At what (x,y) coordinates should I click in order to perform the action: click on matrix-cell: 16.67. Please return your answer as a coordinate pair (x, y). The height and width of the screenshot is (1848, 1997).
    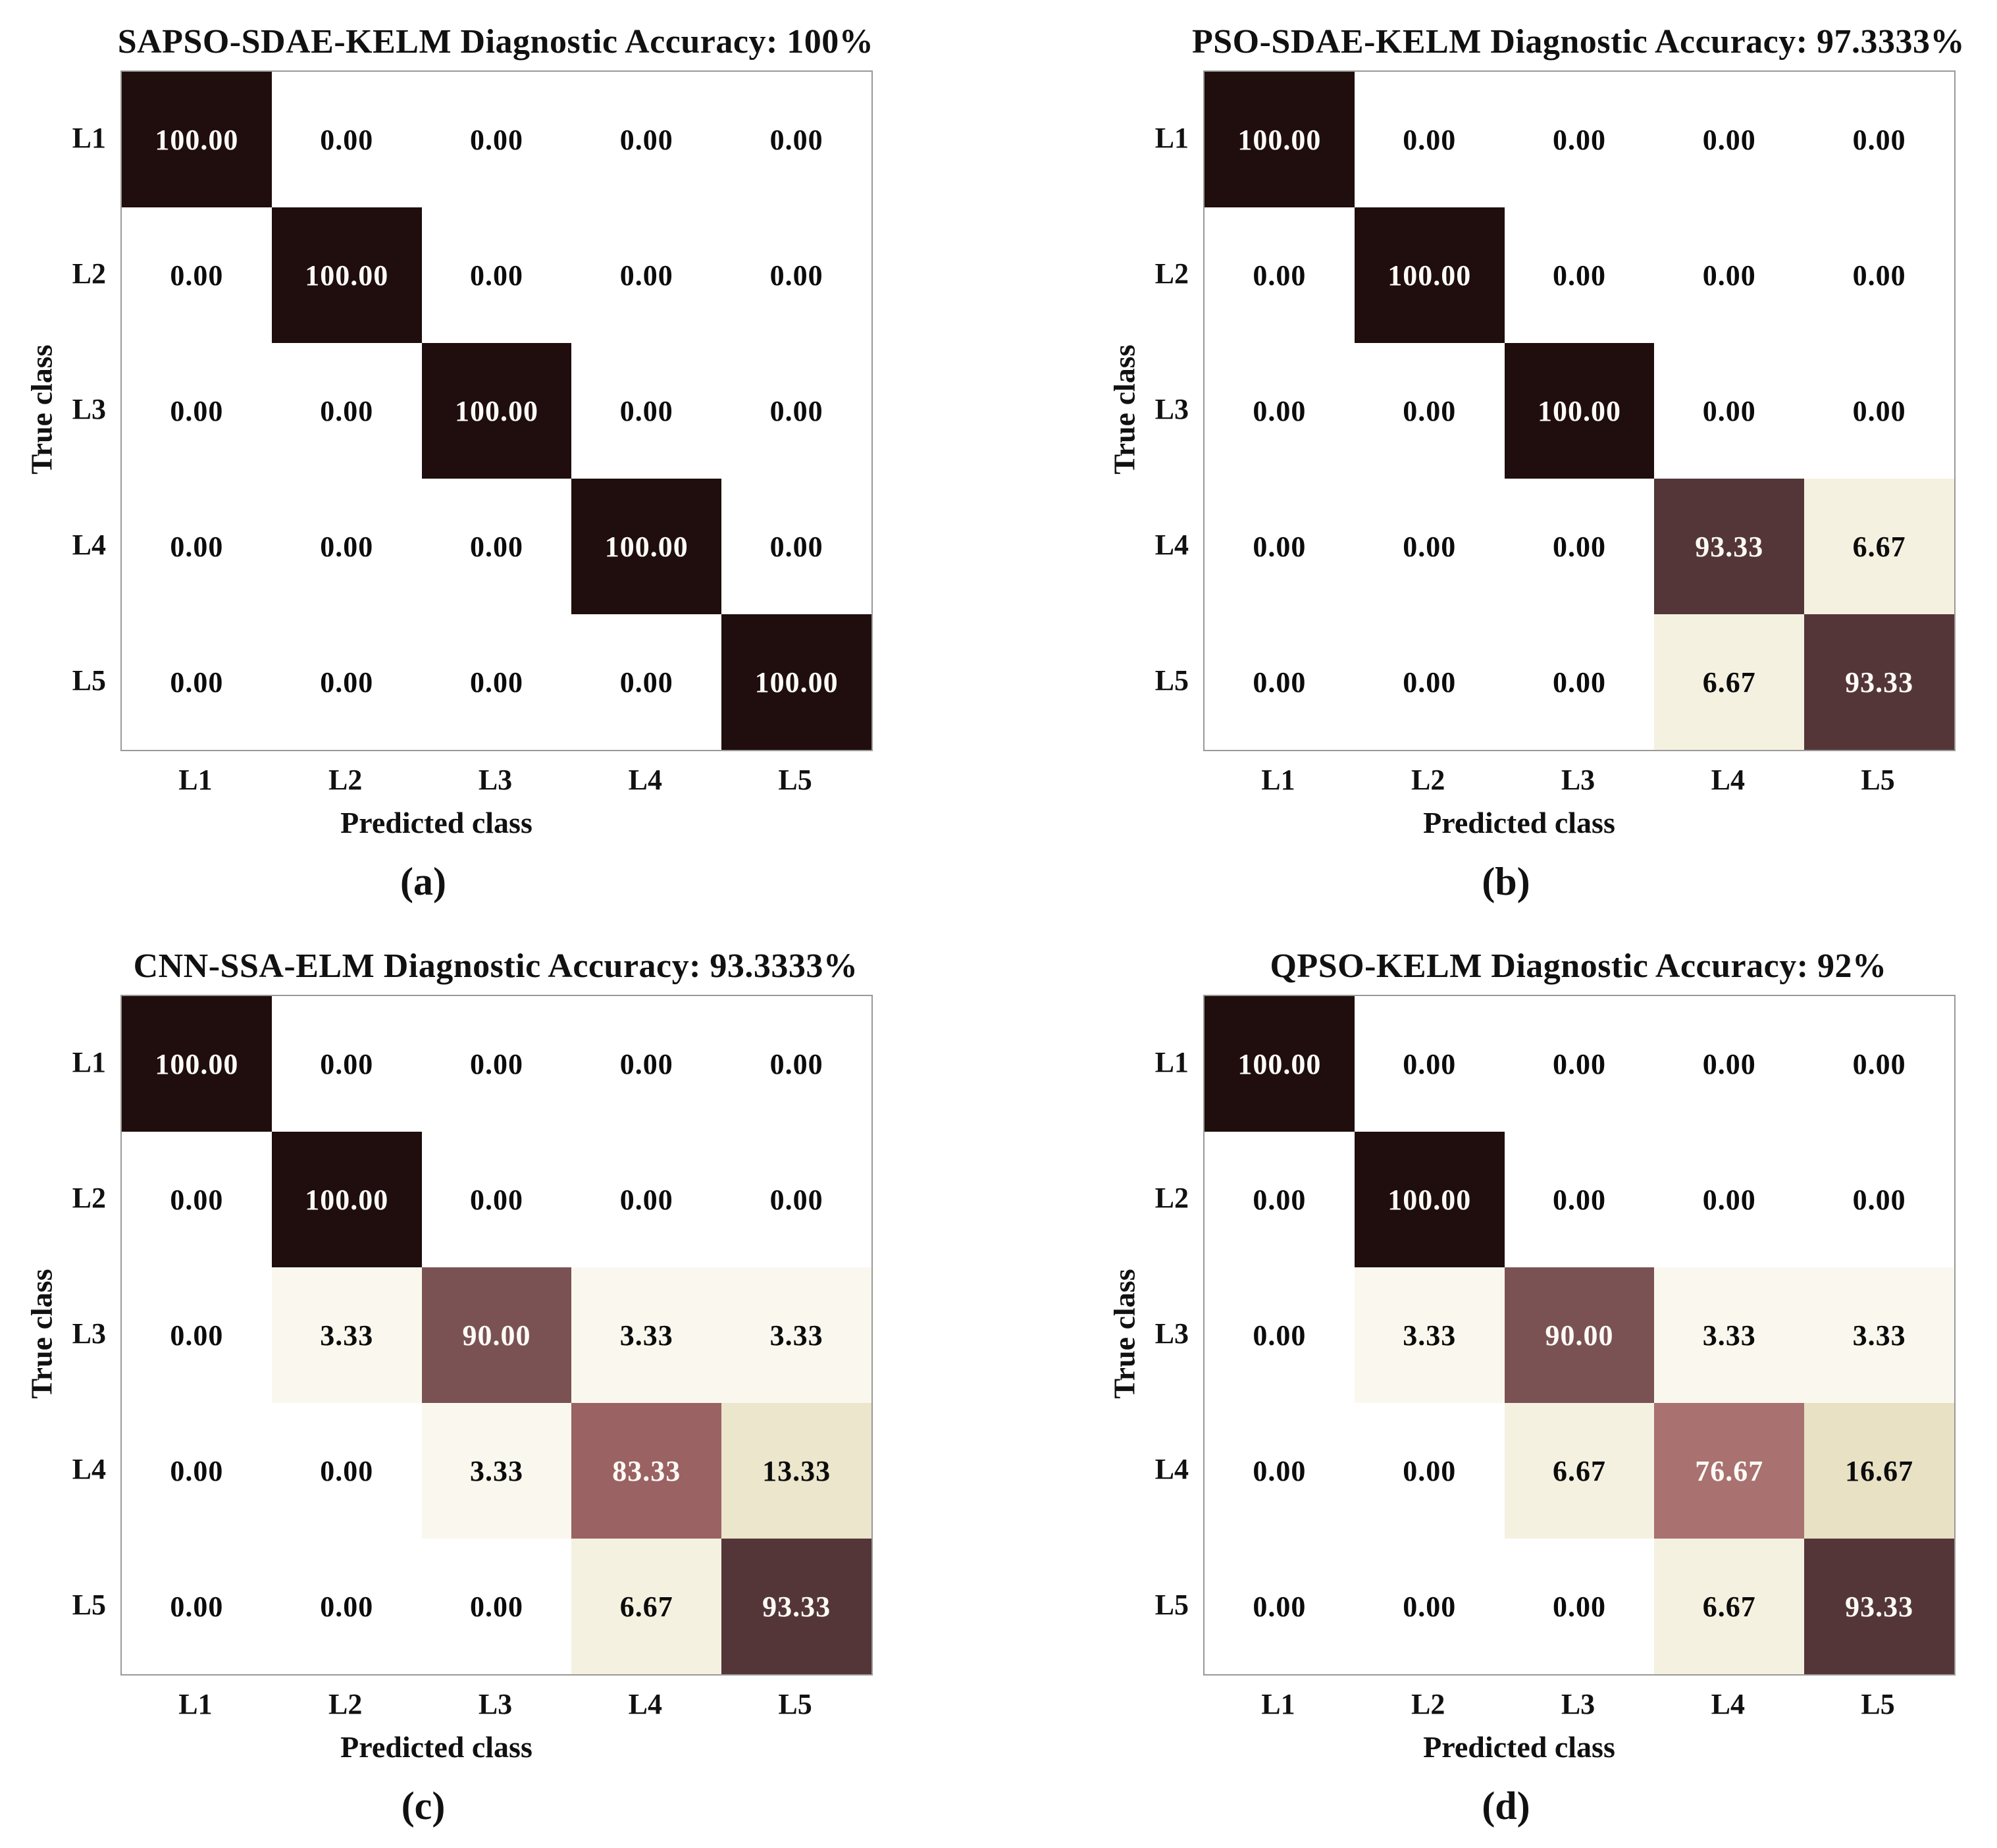
    Looking at the image, I should click on (1879, 1471).